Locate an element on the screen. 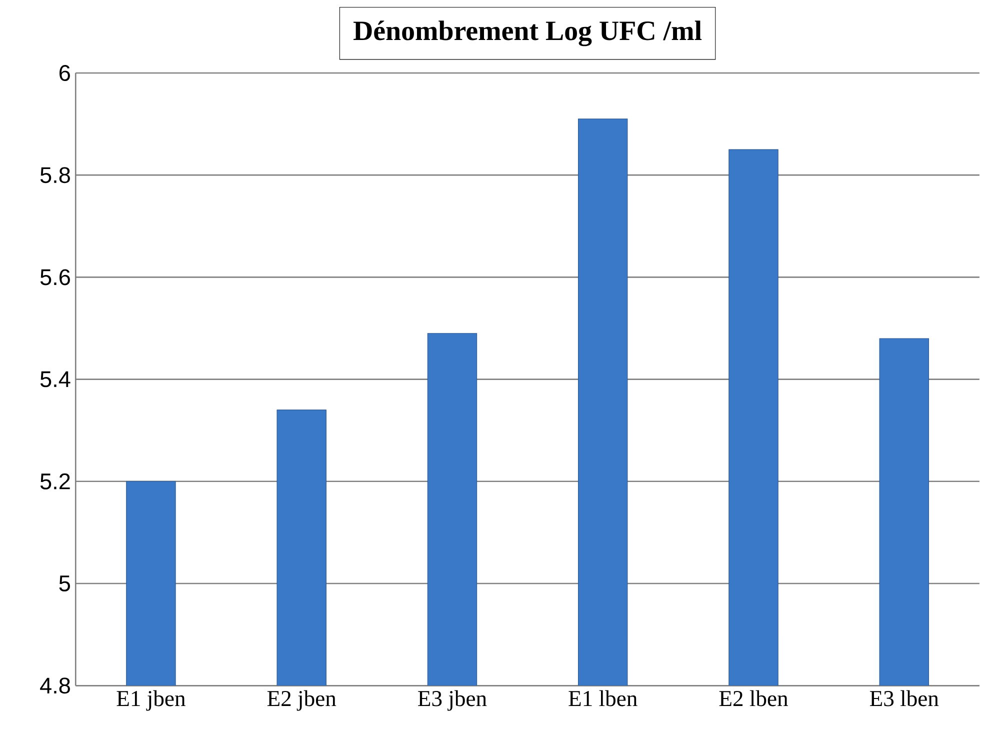  y-tick-label: 5 is located at coordinates (64, 584).